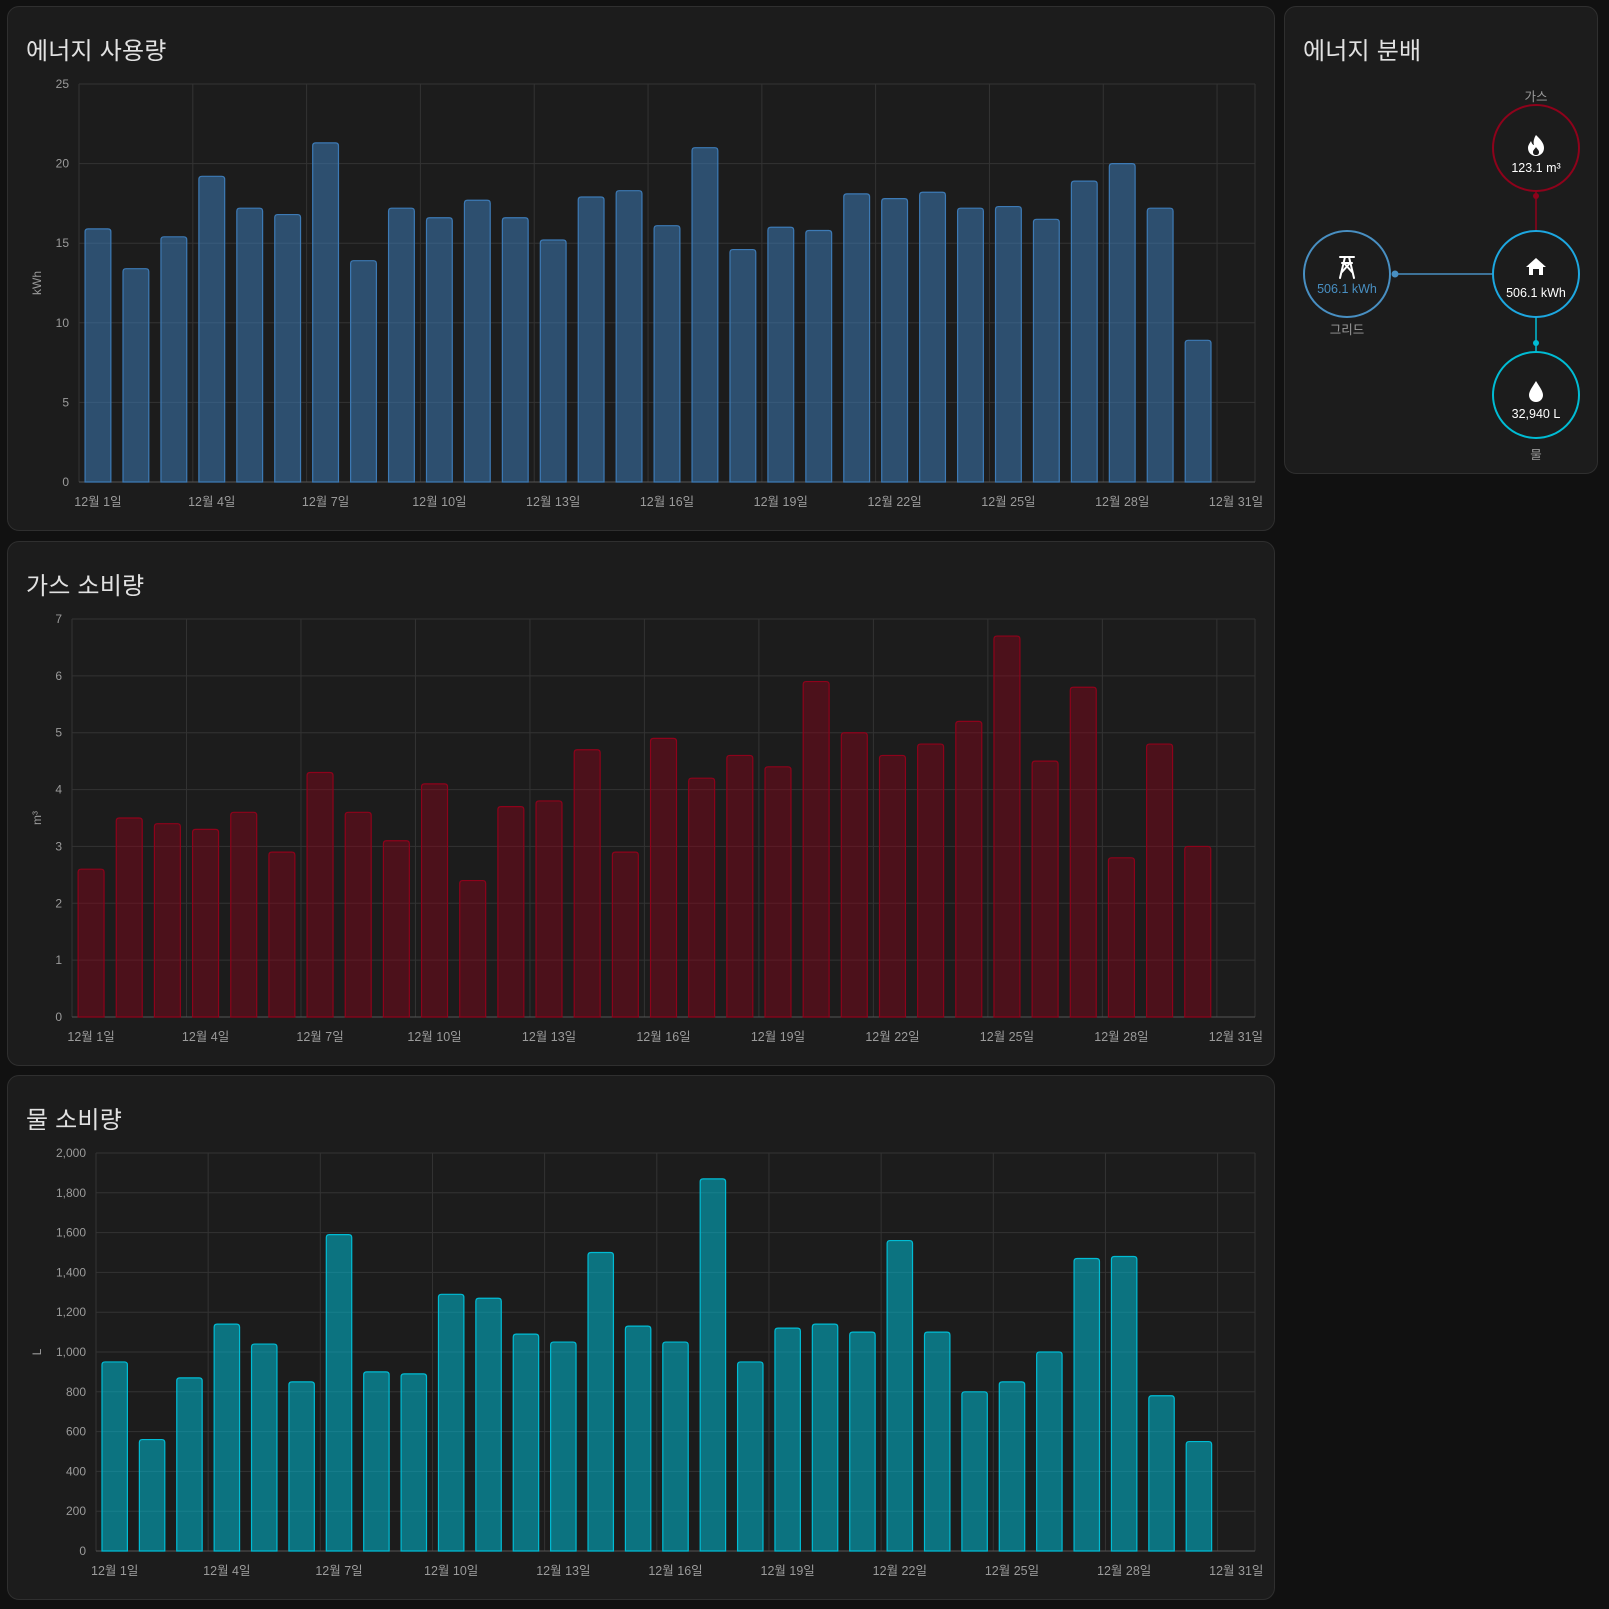 The width and height of the screenshot is (1609, 1609). I want to click on gas-node: 123.1 m³, so click(1536, 148).